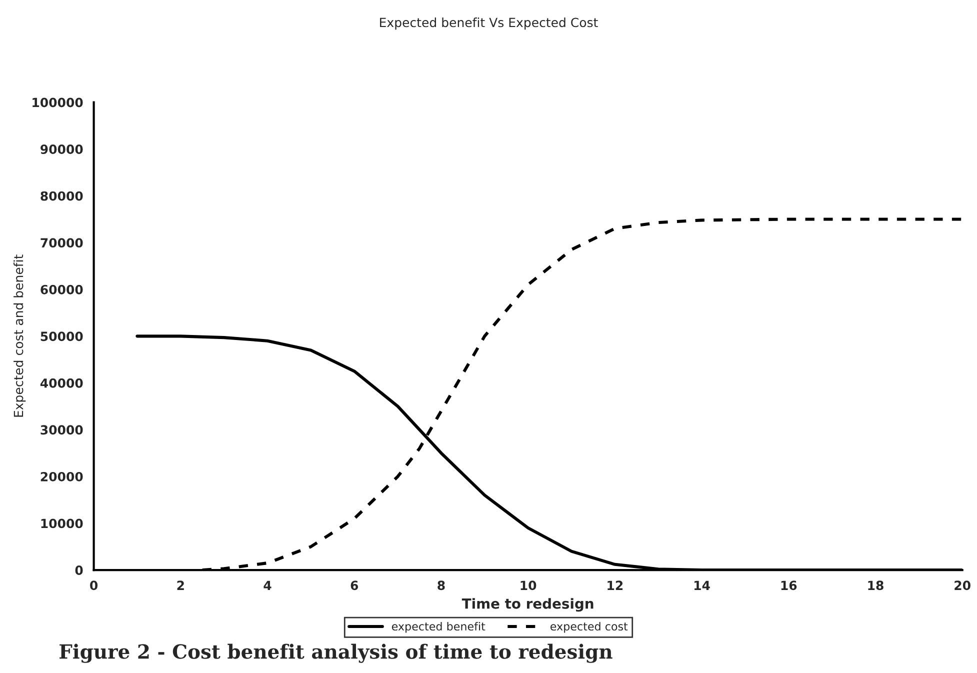  I want to click on y-tick-label: 50000, so click(61, 337).